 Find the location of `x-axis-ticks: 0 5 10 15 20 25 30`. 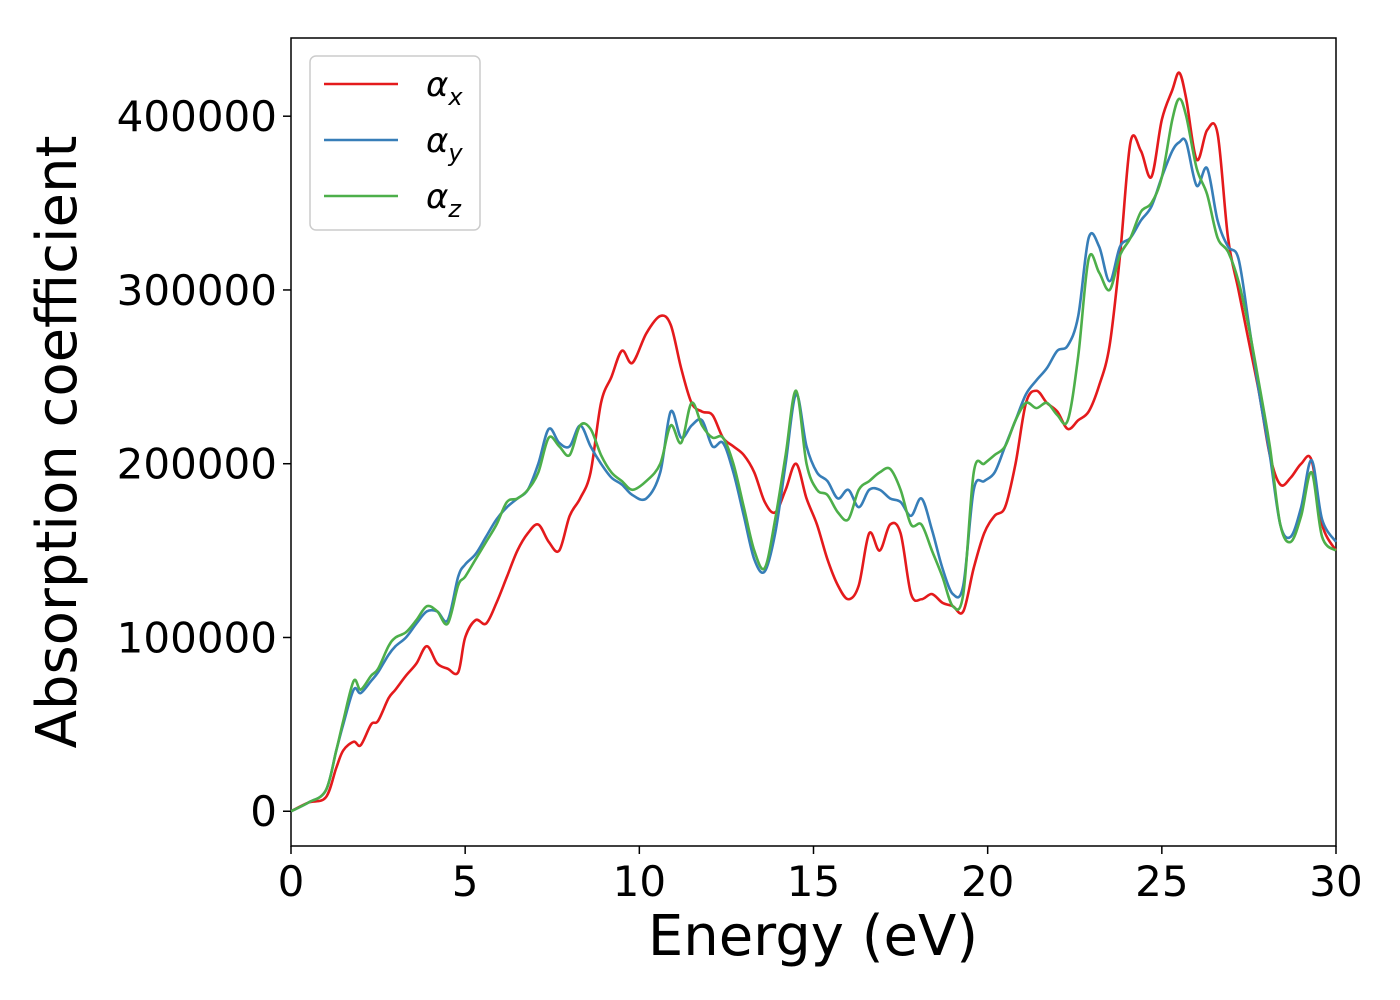

x-axis-ticks: 0 5 10 15 20 25 30 is located at coordinates (820, 876).